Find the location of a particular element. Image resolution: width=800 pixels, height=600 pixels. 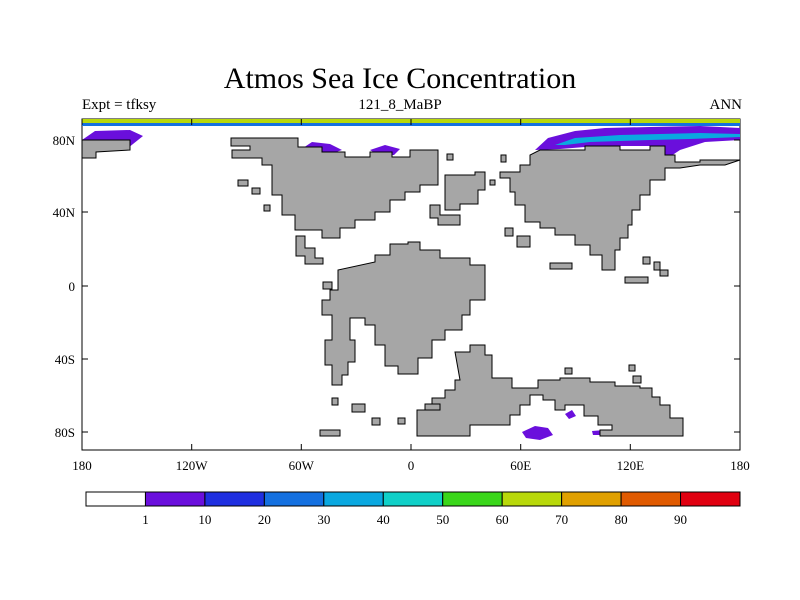

land-east-asia-islands is located at coordinates (586, 255).